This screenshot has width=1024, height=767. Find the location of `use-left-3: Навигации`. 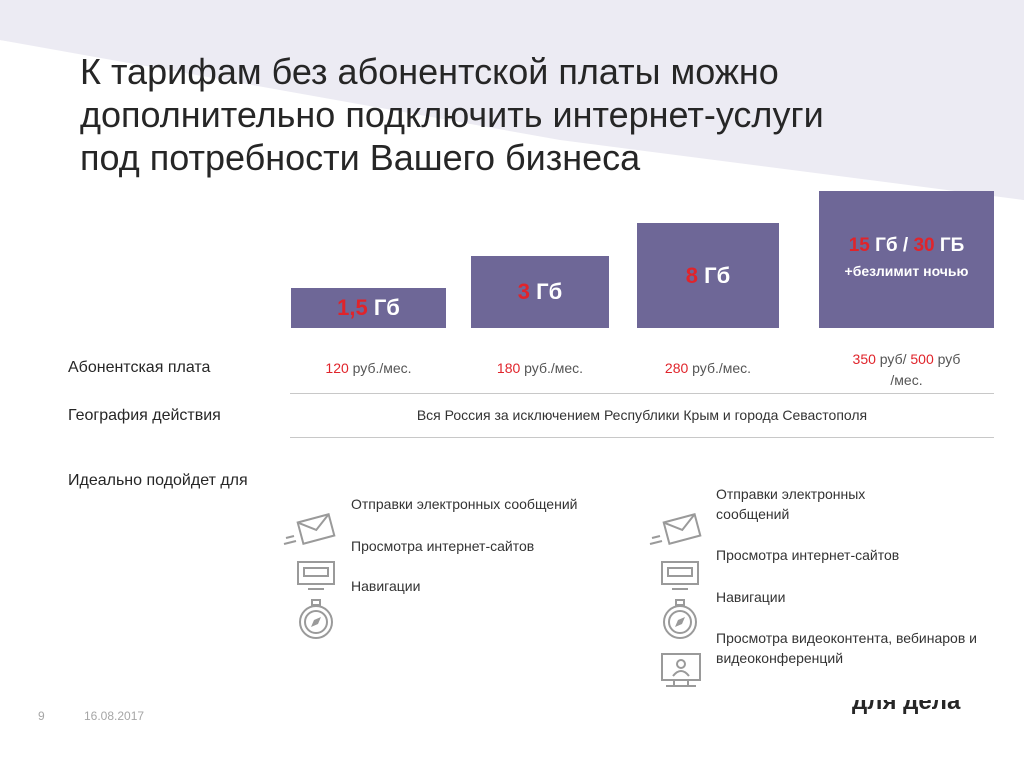

use-left-3: Навигации is located at coordinates (386, 586).